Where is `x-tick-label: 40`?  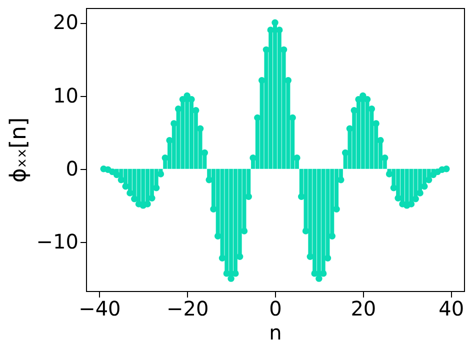 x-tick-label: 40 is located at coordinates (451, 308).